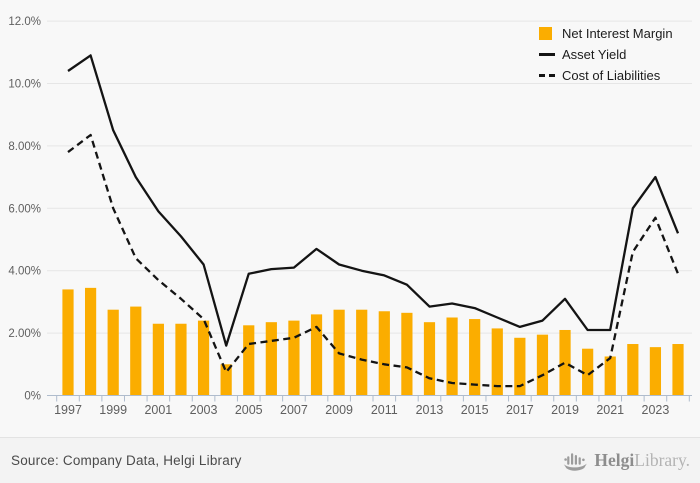  What do you see at coordinates (136, 351) in the screenshot?
I see `bar-2000` at bounding box center [136, 351].